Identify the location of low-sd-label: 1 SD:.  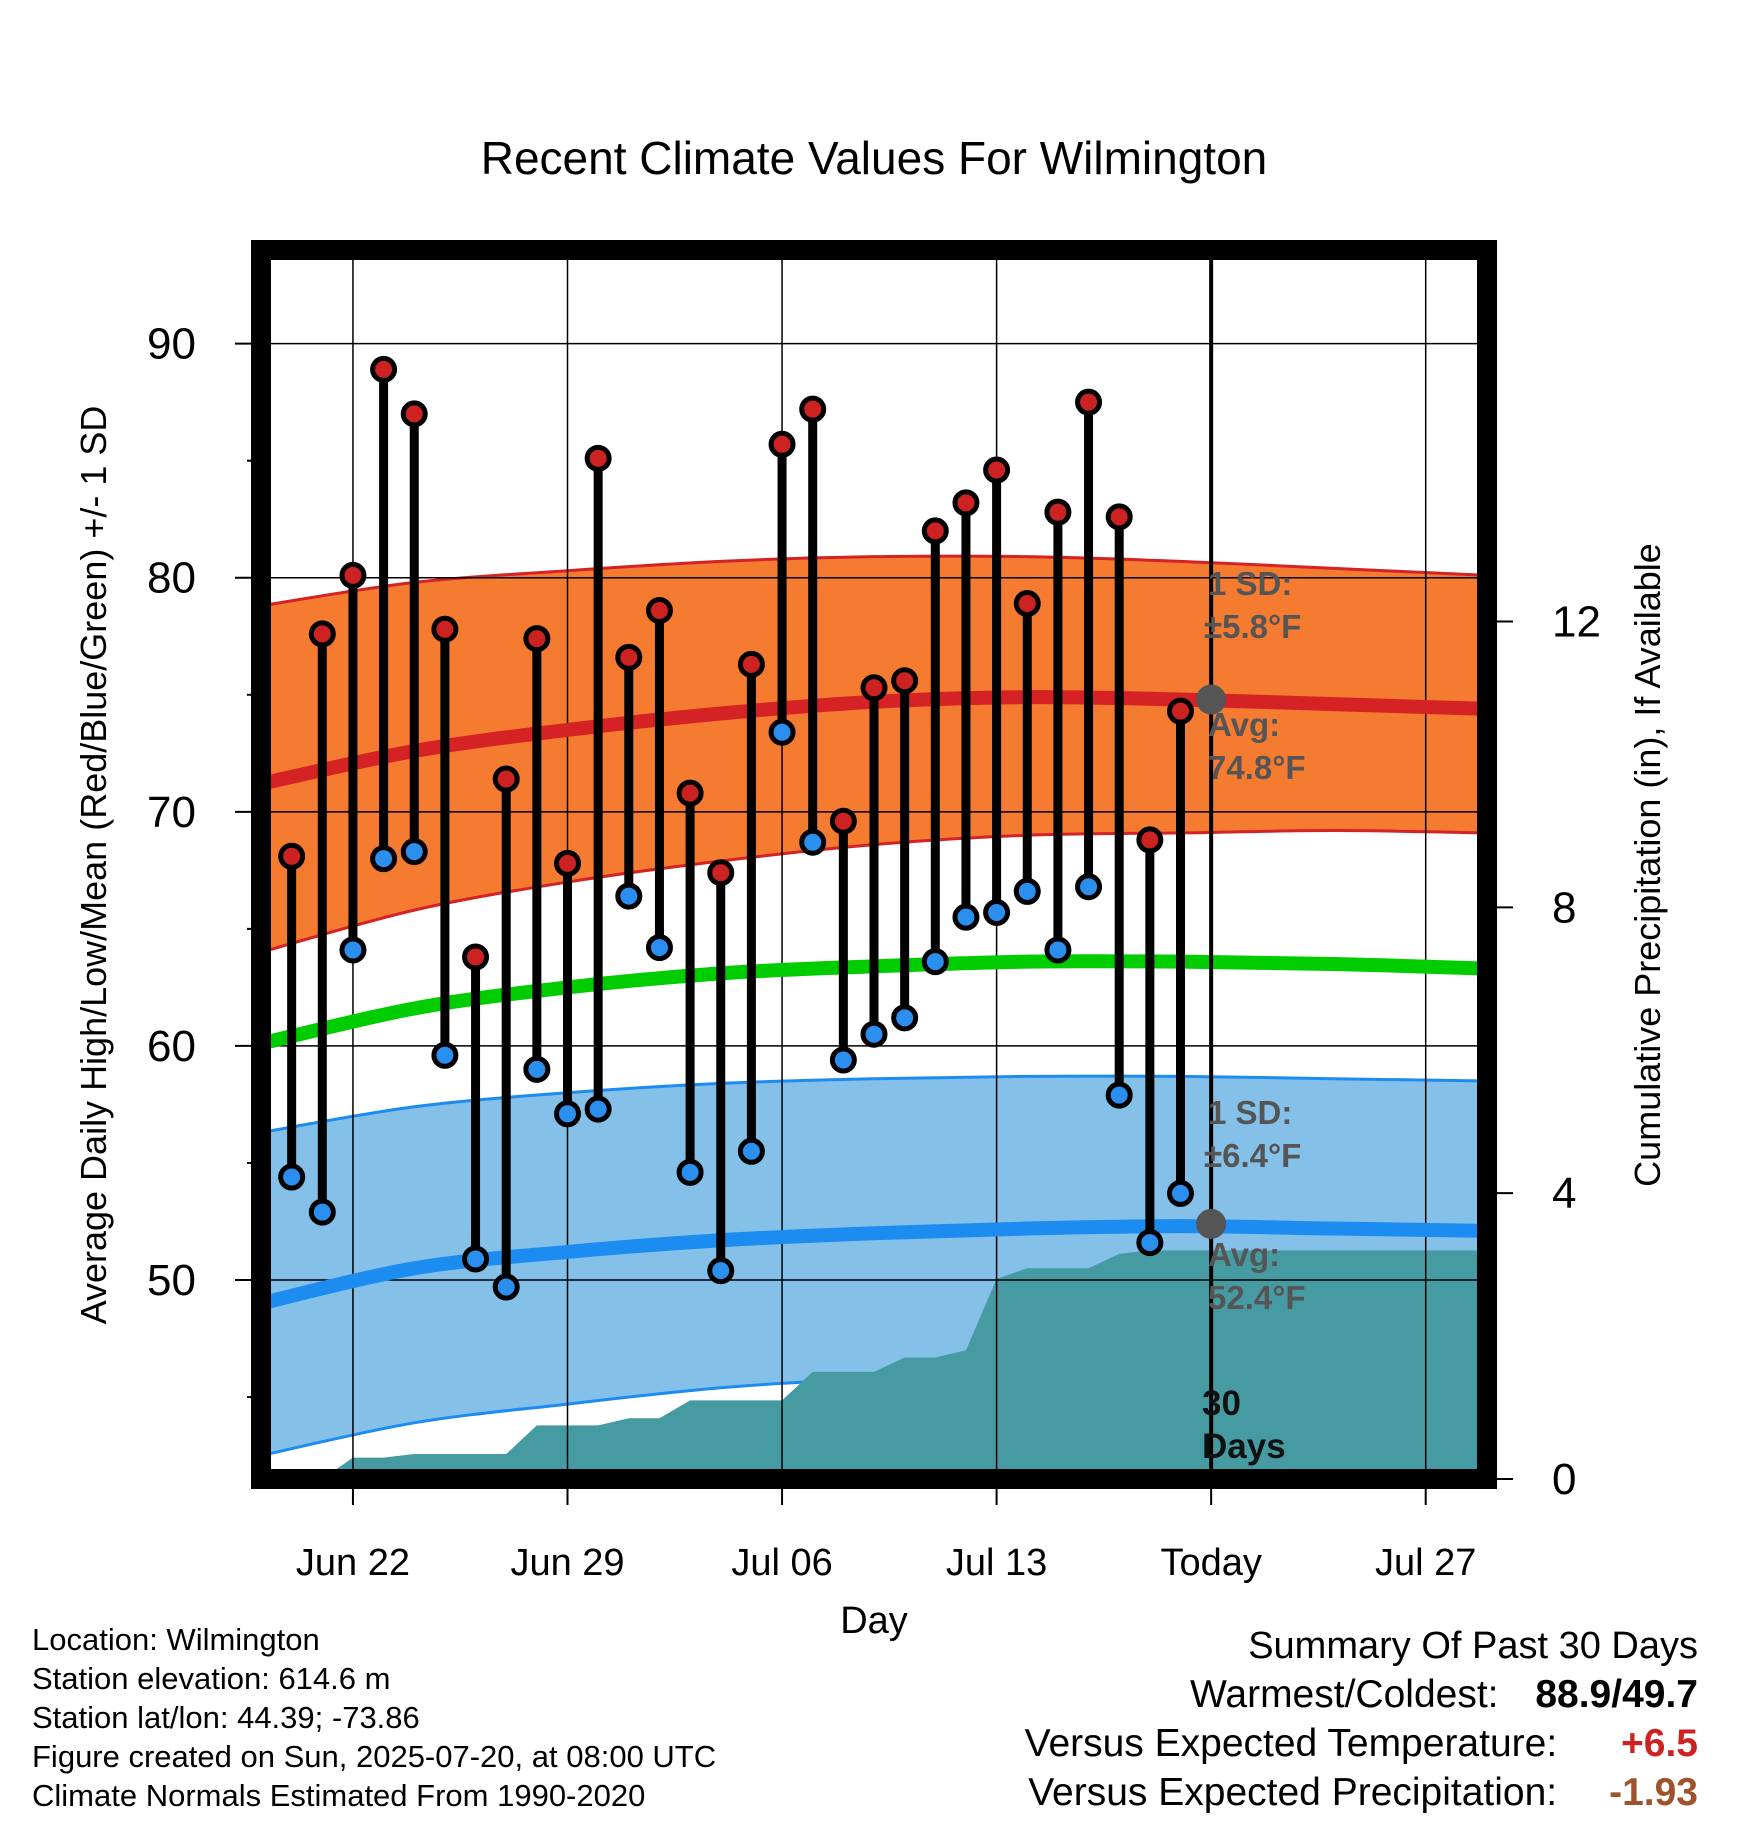
(1250, 1112).